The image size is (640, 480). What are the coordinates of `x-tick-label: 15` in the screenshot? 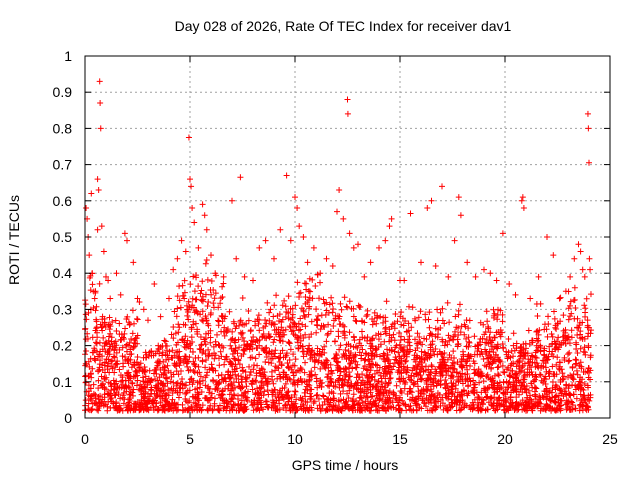 It's located at (400, 439).